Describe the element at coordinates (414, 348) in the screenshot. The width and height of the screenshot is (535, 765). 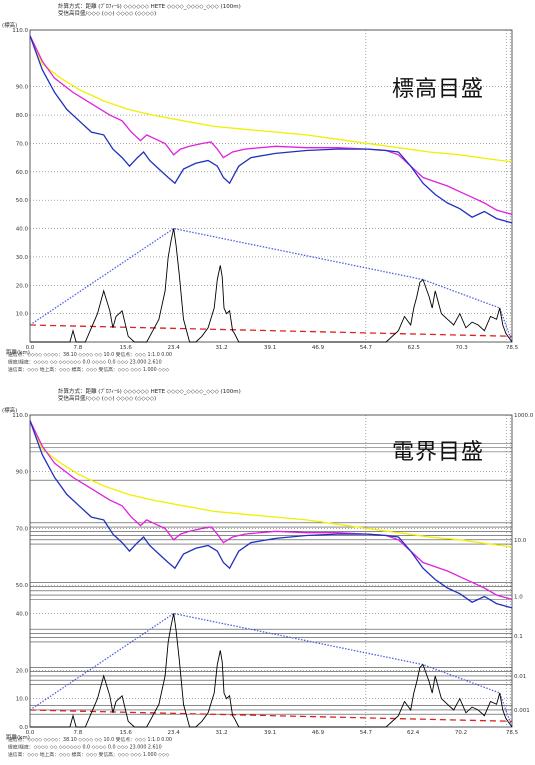
I see `x-tick-label: 62.5` at that location.